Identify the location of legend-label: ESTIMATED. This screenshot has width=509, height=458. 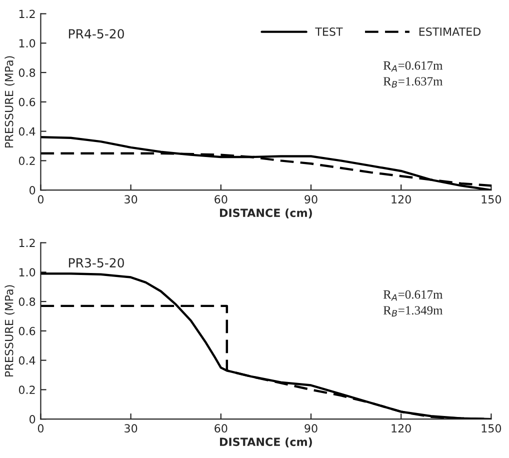
(450, 31).